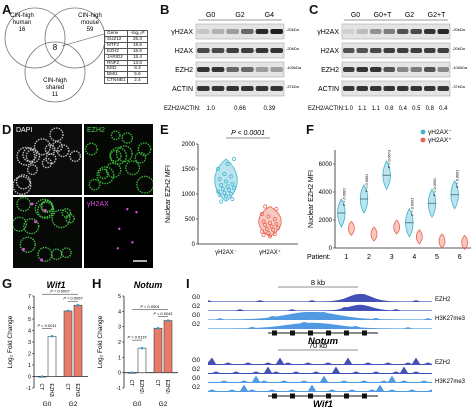  I want to click on venn-shared-l1: CIN-high, so click(55, 81).